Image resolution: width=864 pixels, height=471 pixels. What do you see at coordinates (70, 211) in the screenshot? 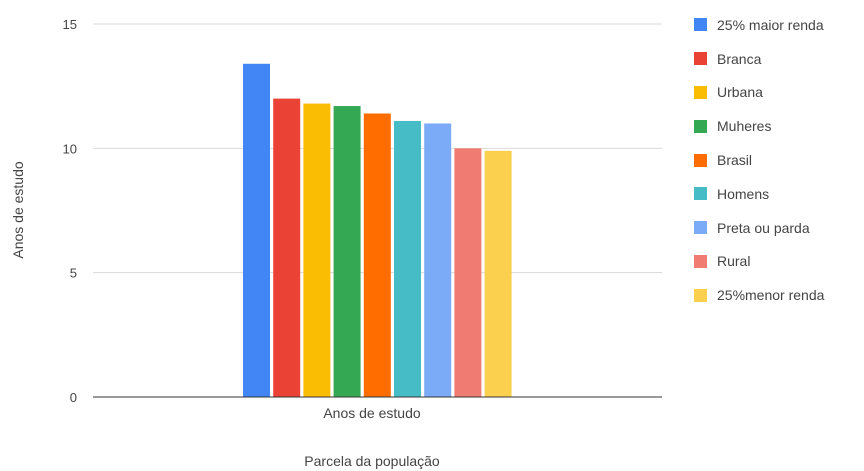
I see `y-axis-ticks: 0 5 10 15` at bounding box center [70, 211].